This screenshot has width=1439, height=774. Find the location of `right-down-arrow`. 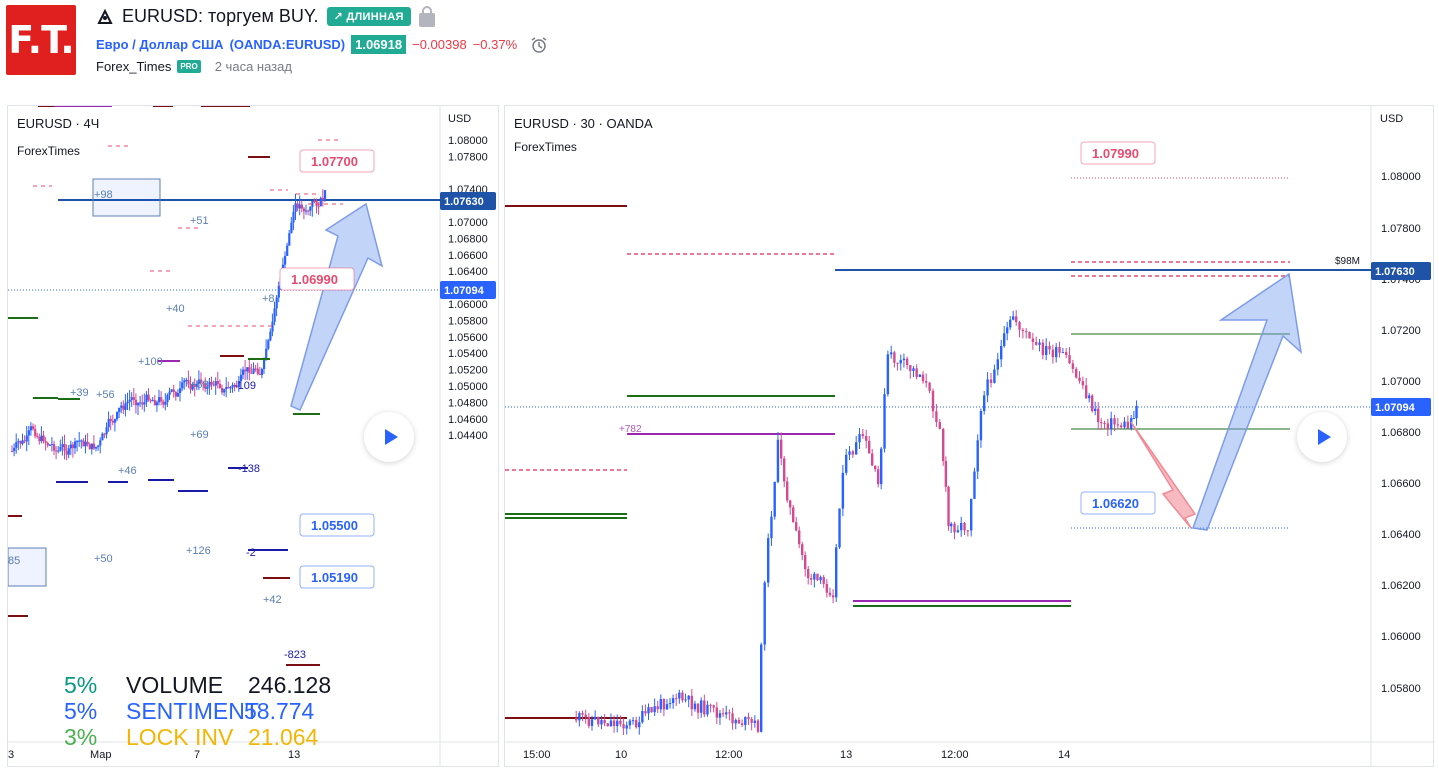

right-down-arrow is located at coordinates (1163, 475).